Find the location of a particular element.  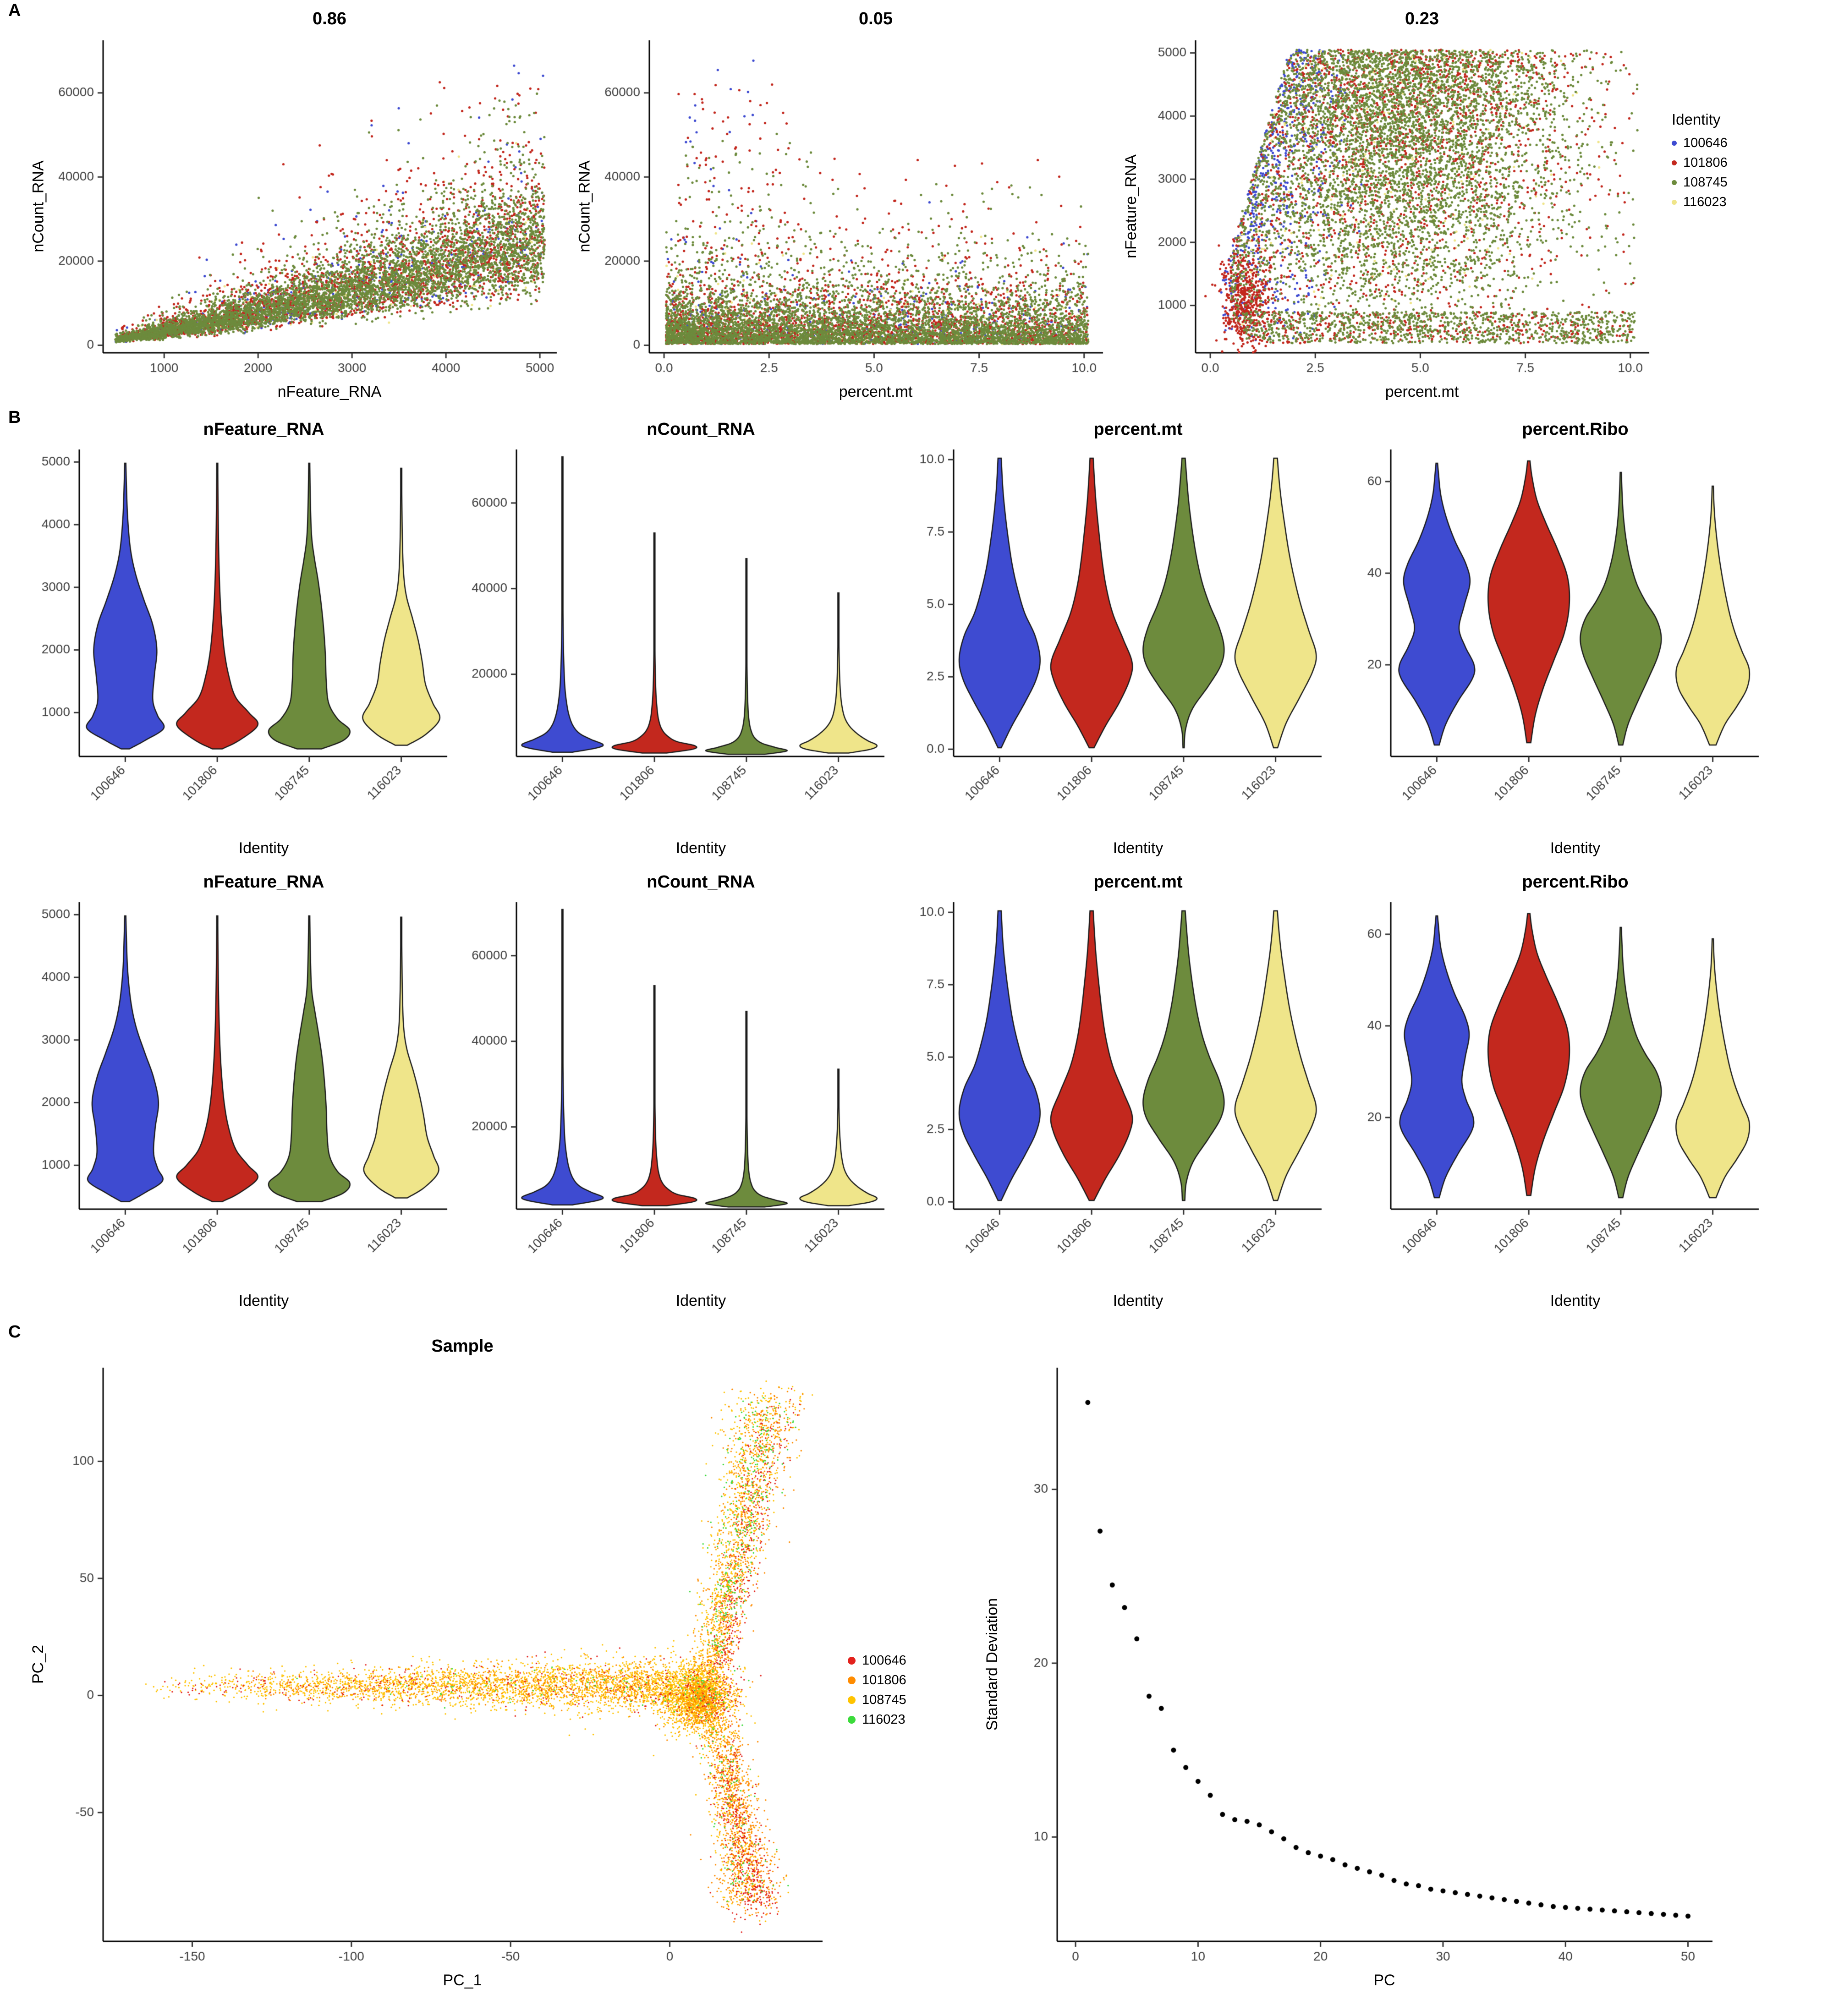

scatter-a2-canvas is located at coordinates (853, 206).